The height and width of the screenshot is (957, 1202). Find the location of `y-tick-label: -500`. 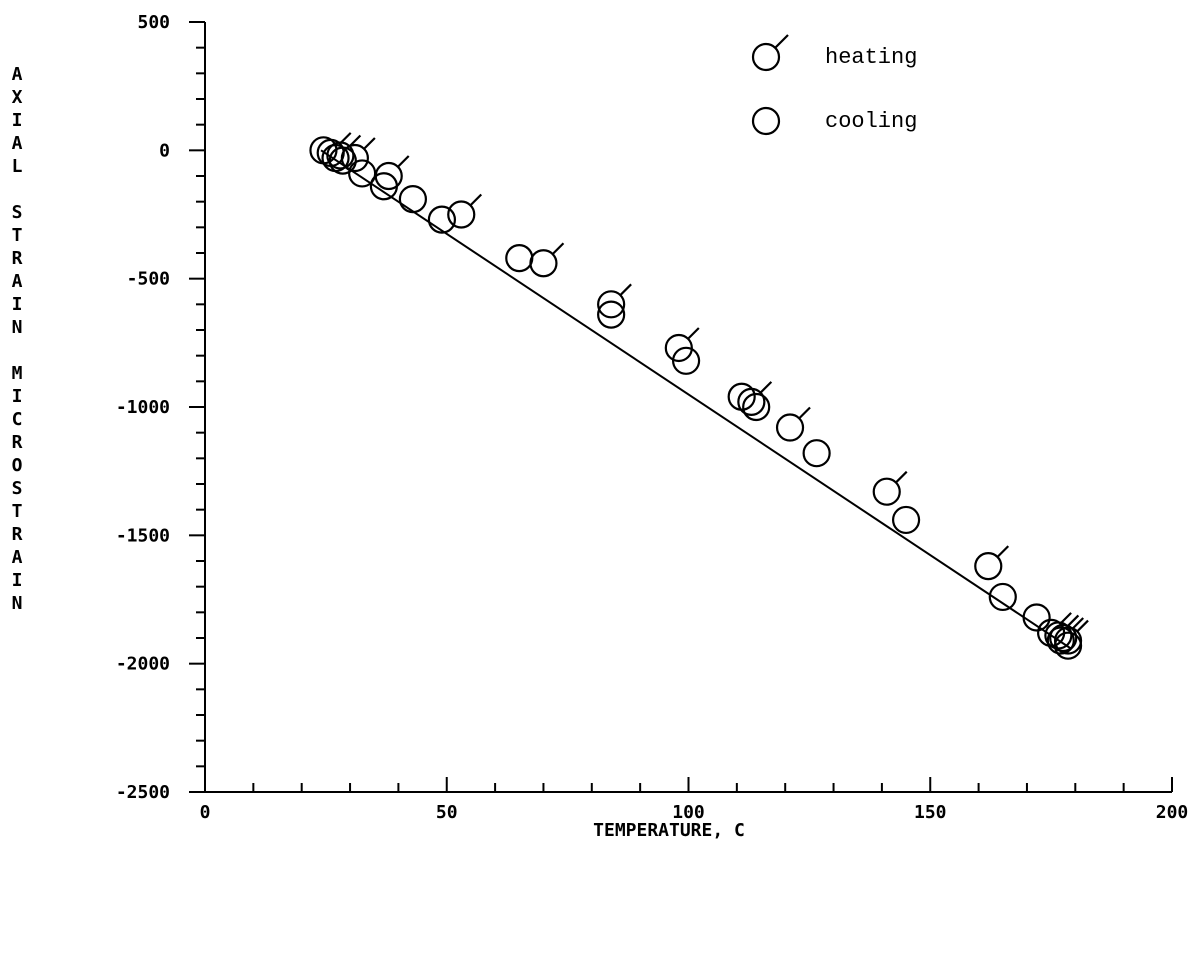

y-tick-label: -500 is located at coordinates (148, 279).